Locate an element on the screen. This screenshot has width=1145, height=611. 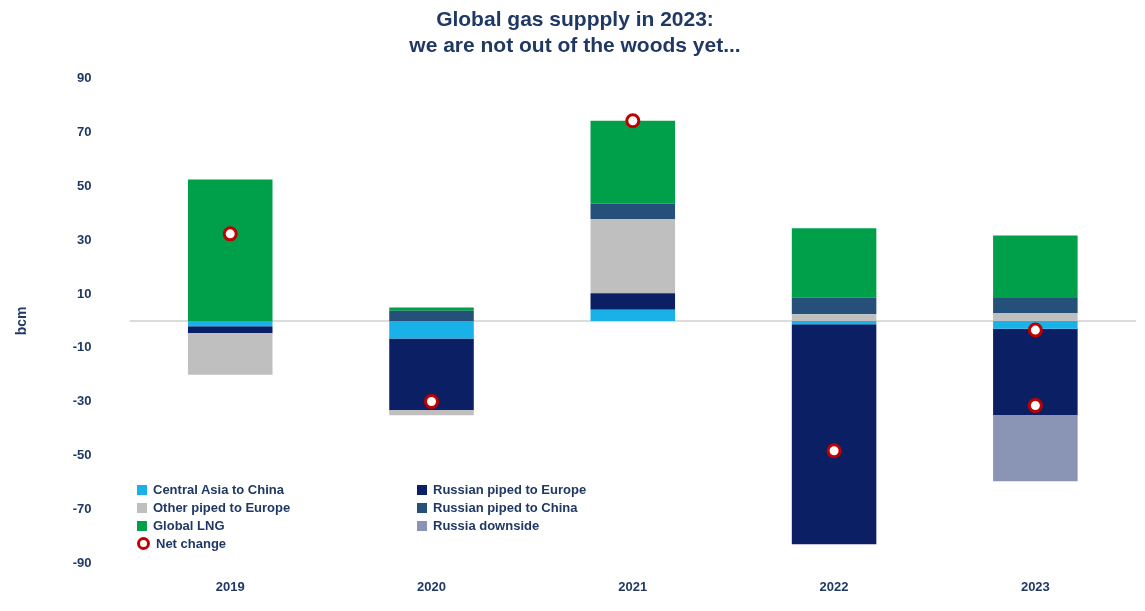
y-tick-label: -10 is located at coordinates (82, 347).